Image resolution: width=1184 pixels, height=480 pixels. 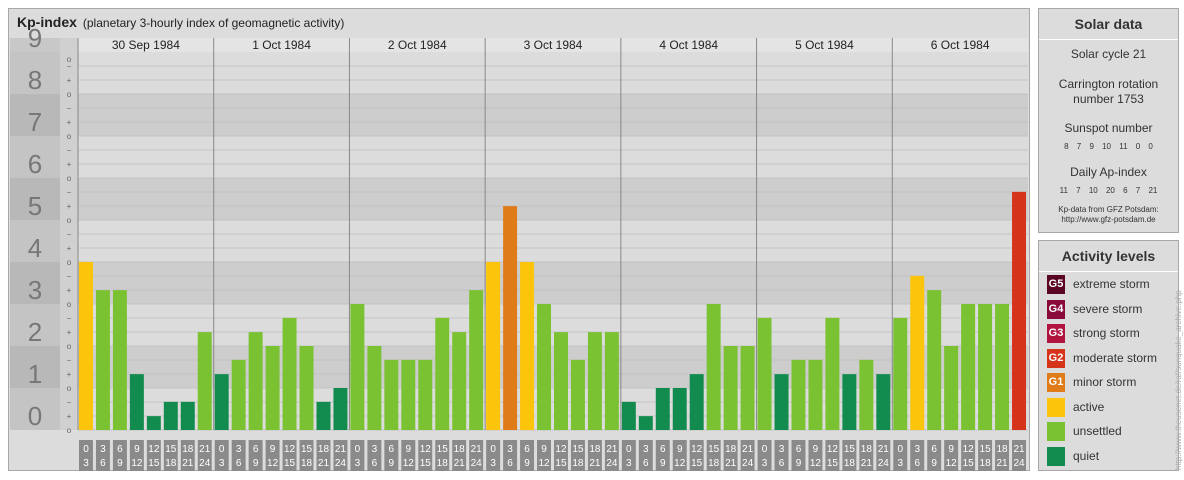 I want to click on y-tick-label: 1, so click(x=35, y=374).